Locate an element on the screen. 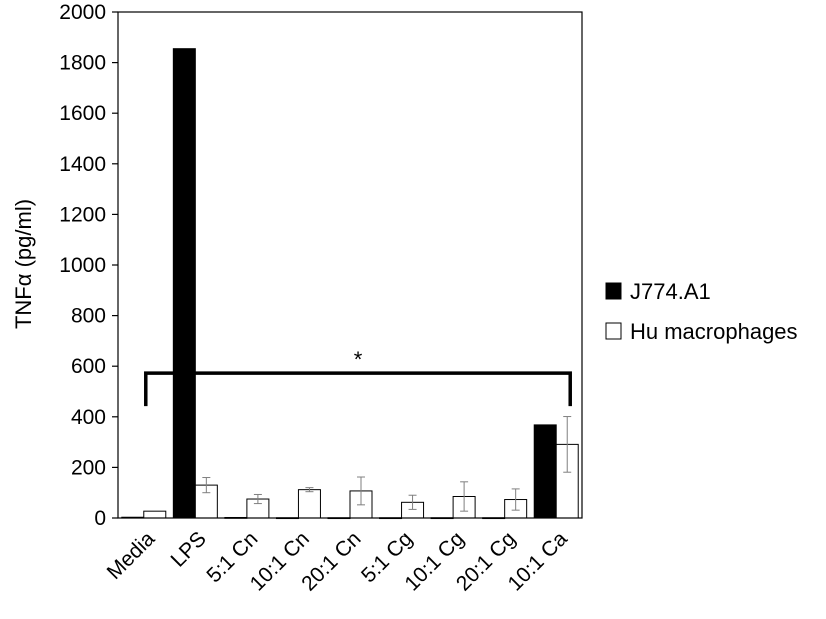 Image resolution: width=826 pixels, height=619 pixels. x-category-label: Media is located at coordinates (131, 555).